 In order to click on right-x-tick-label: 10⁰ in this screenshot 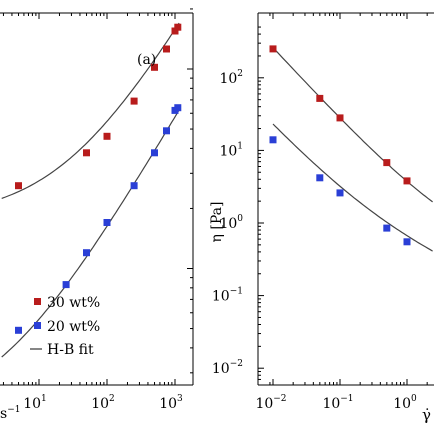, I will do `click(405, 403)`.